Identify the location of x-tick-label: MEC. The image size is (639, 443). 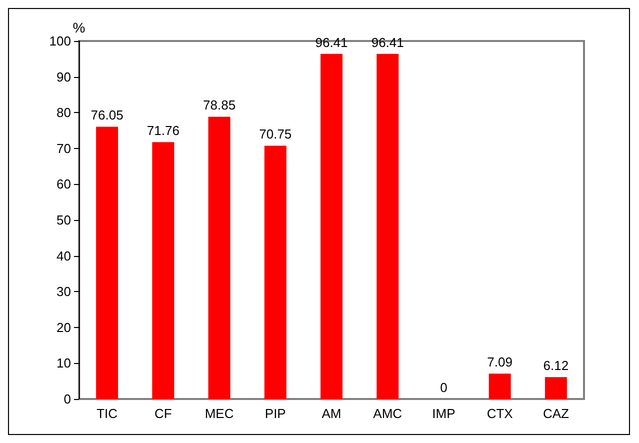
(219, 413).